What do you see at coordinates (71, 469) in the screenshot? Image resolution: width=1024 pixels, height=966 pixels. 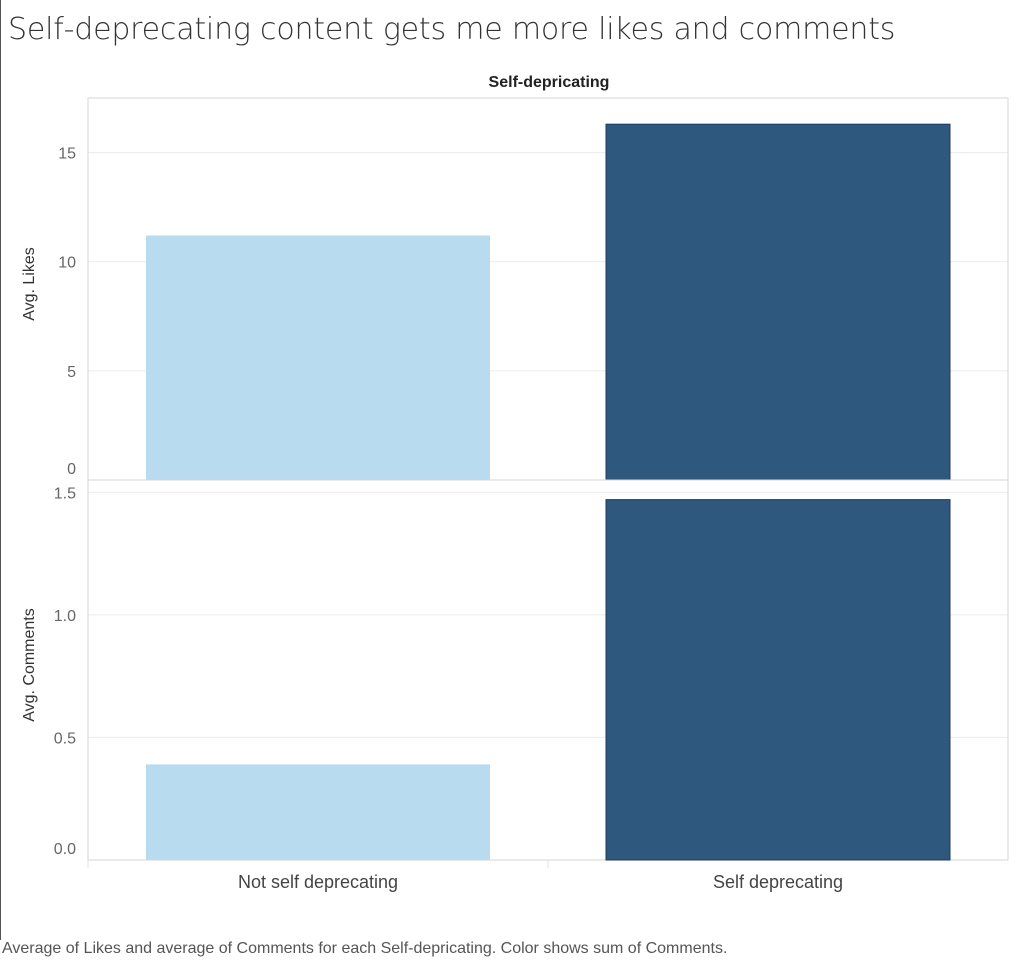 I see `y-tick-label: 0` at bounding box center [71, 469].